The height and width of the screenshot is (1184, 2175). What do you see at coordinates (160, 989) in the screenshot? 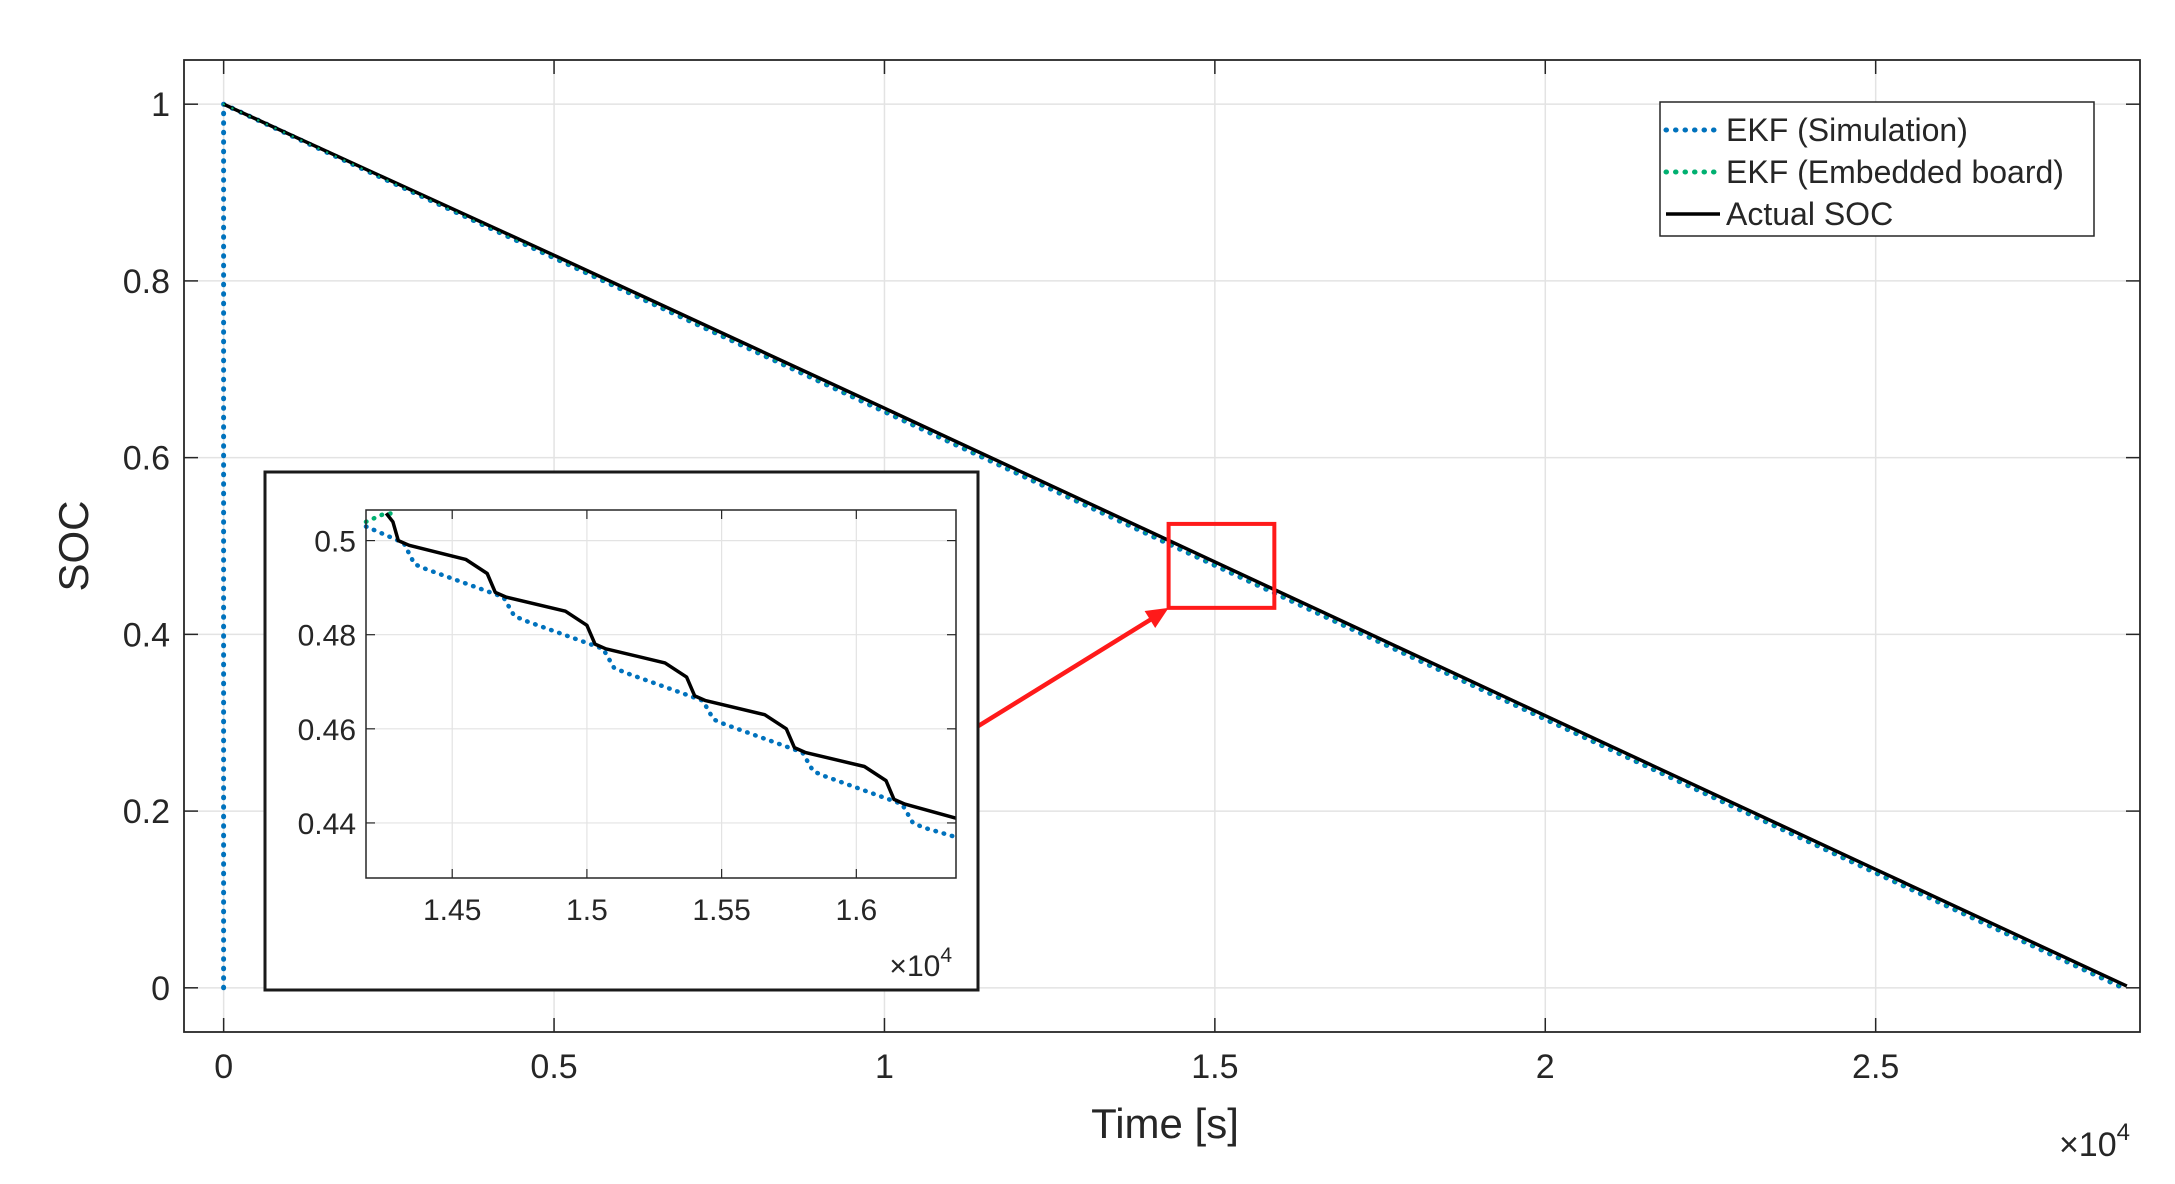
I see `y-tick-label: 0` at bounding box center [160, 989].